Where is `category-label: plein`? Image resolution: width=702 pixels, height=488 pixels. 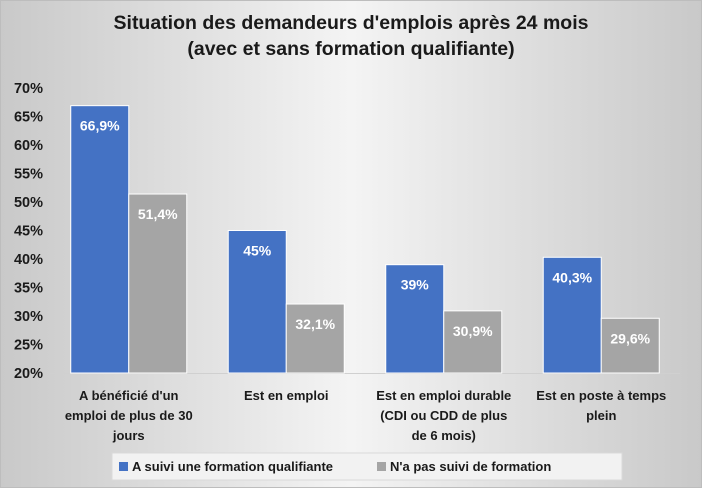 category-label: plein is located at coordinates (601, 415).